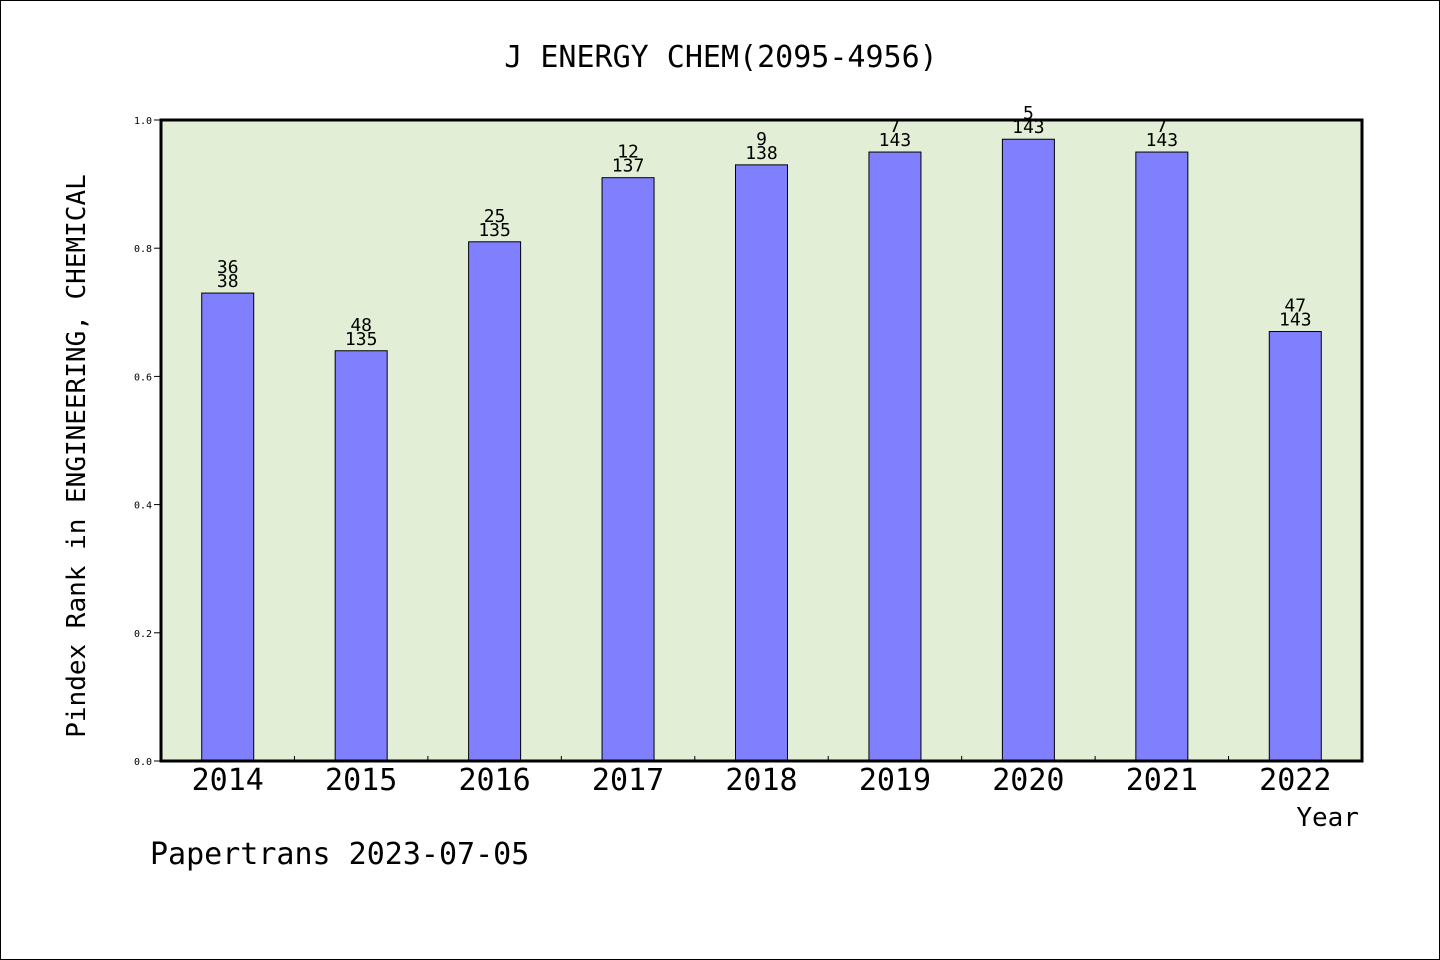 This screenshot has width=1440, height=960. Describe the element at coordinates (895, 456) in the screenshot. I see `bar-2019` at that location.